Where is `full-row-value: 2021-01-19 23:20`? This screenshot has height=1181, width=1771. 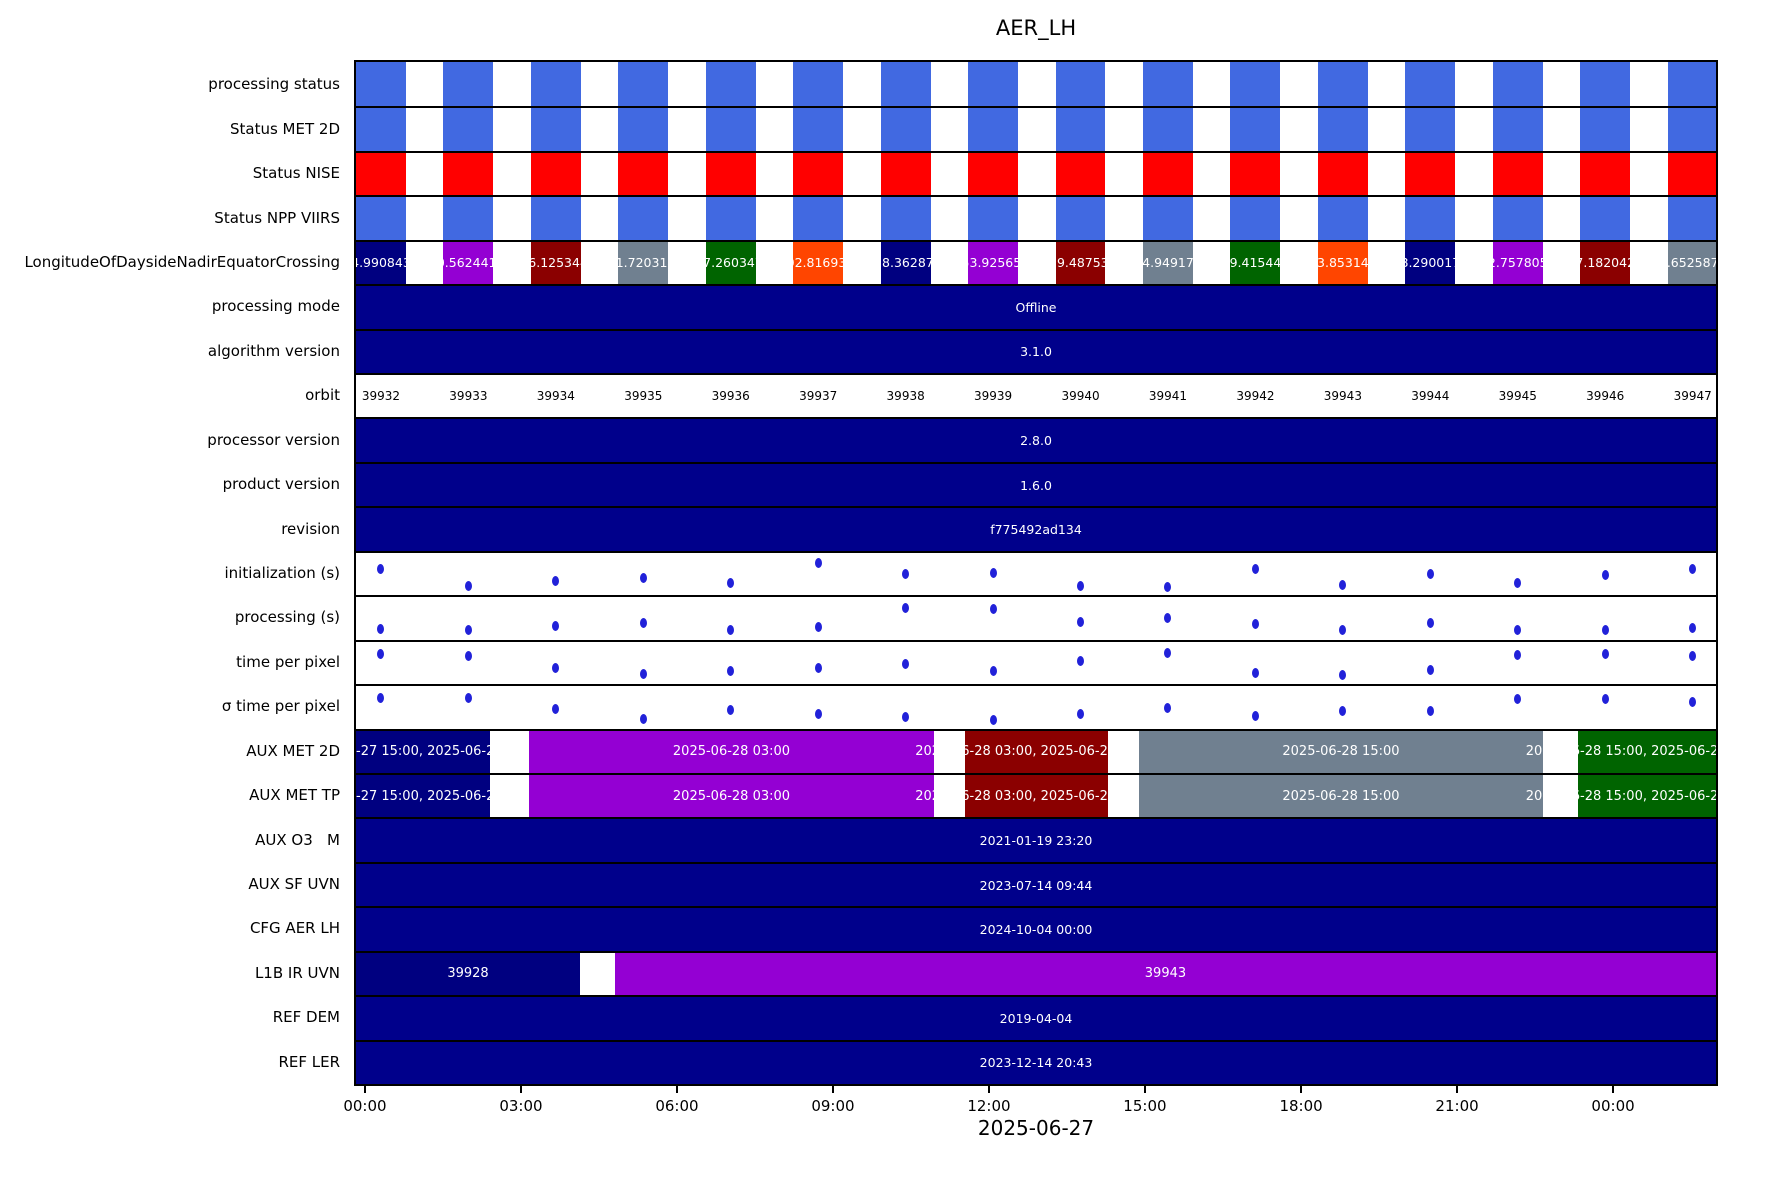
full-row-value: 2021-01-19 23:20 is located at coordinates (1036, 841).